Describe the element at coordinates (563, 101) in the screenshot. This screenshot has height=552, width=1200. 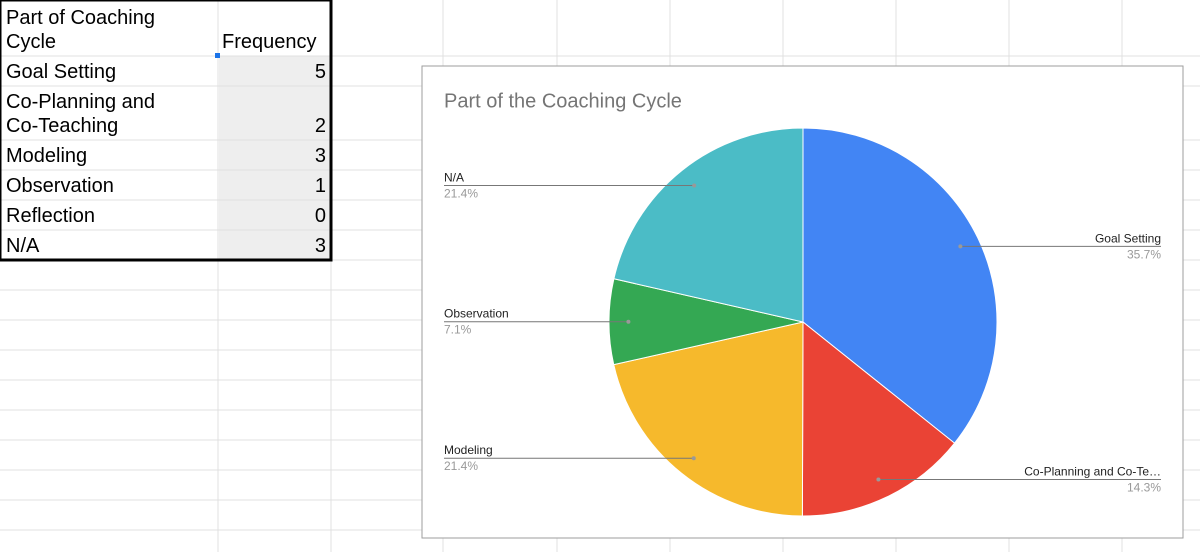
I see `chart-title: Part of the Coaching Cycle` at that location.